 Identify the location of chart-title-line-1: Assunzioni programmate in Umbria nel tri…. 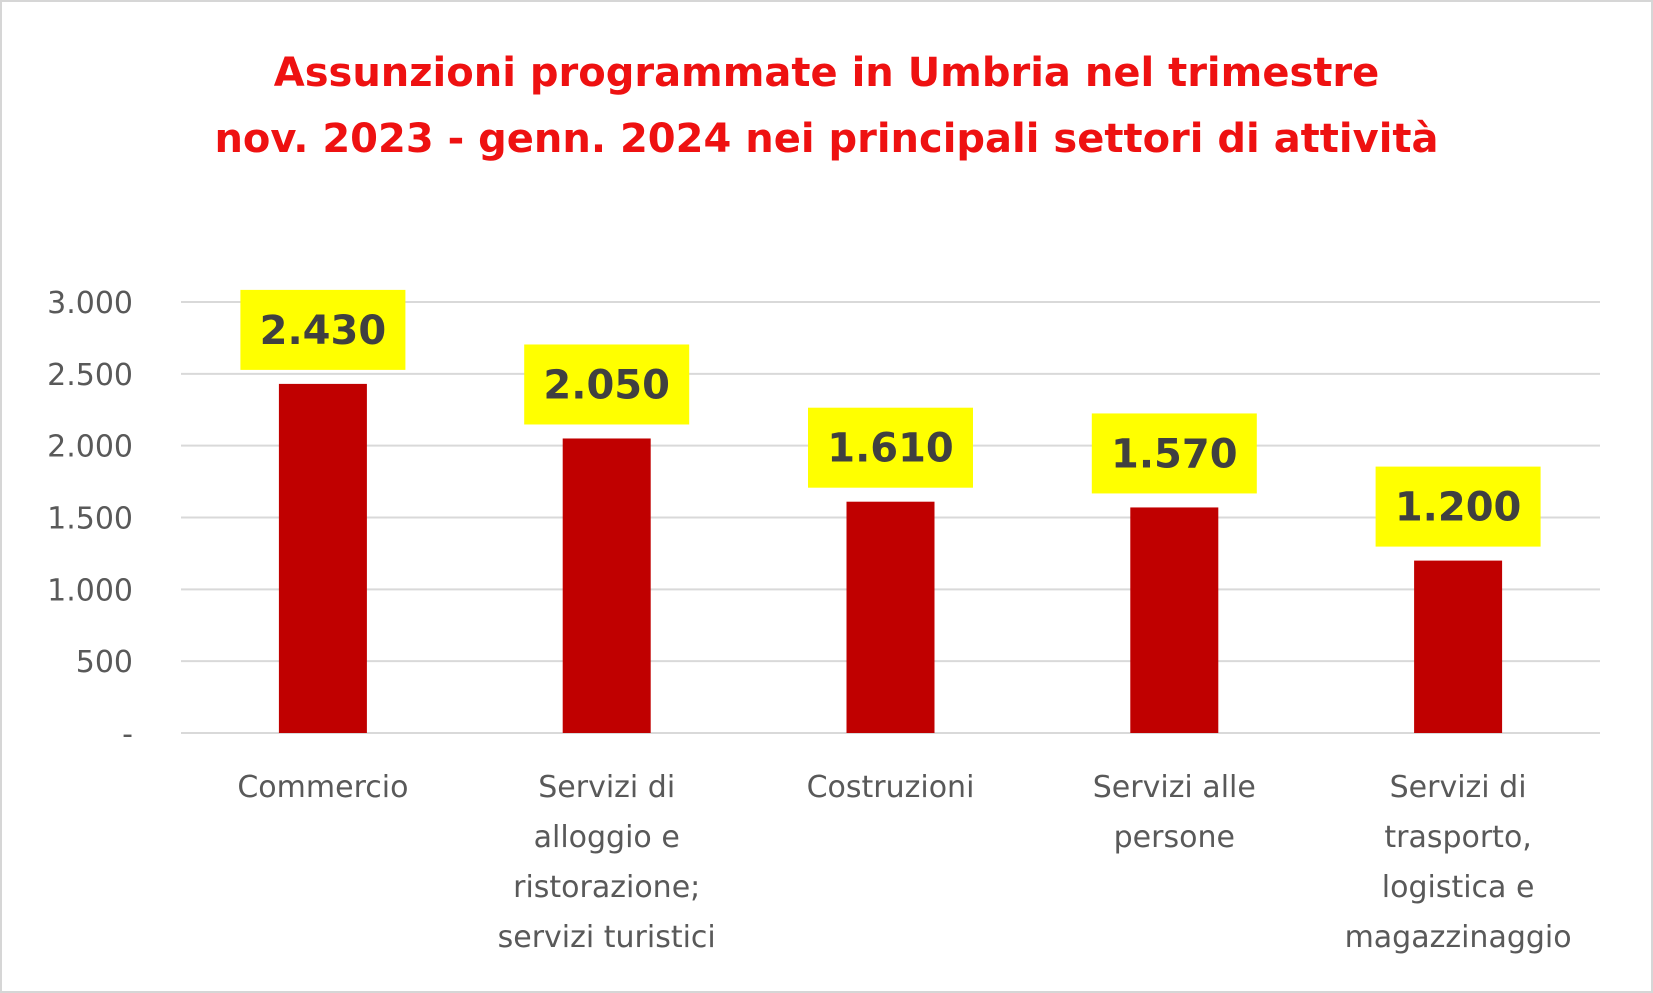
(826, 73).